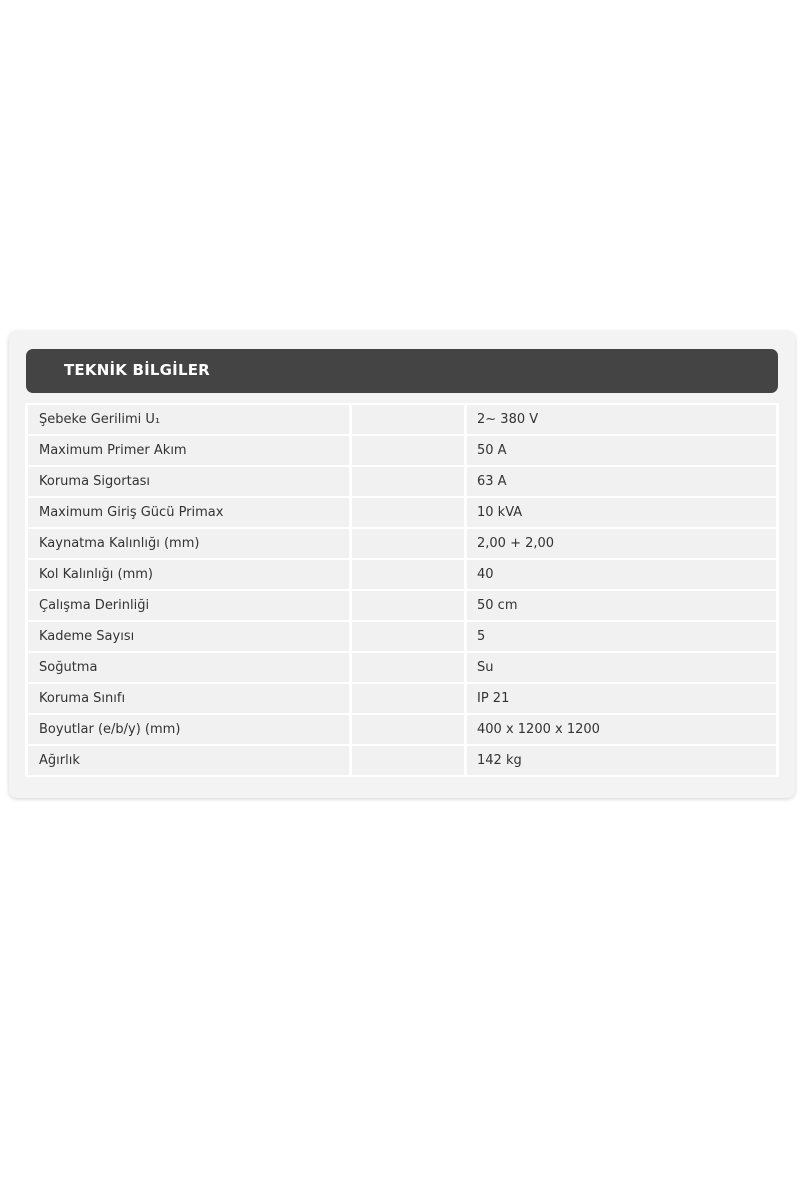  What do you see at coordinates (188, 698) in the screenshot?
I see `spec-label: Koruma Sınıfı` at bounding box center [188, 698].